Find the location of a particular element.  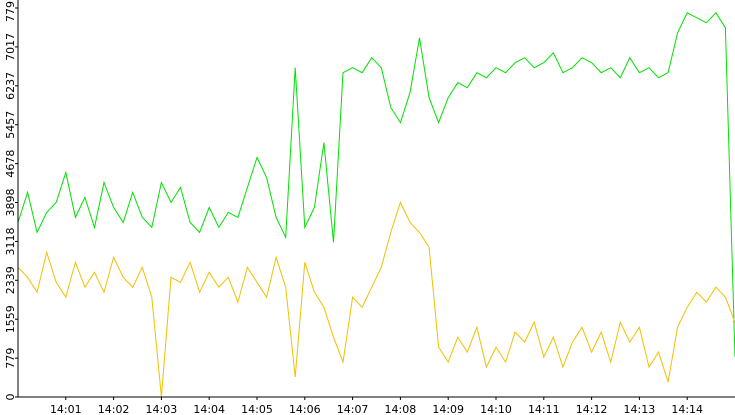

x-tick-label: 14:10 is located at coordinates (496, 409).